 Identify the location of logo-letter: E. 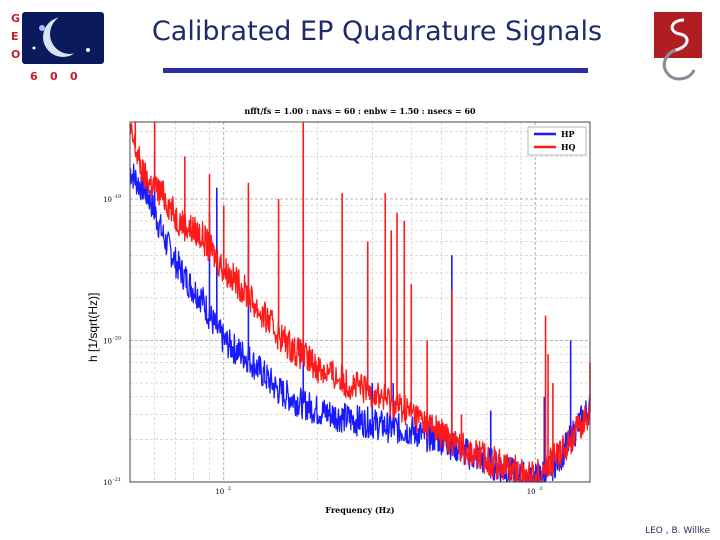
(15, 36).